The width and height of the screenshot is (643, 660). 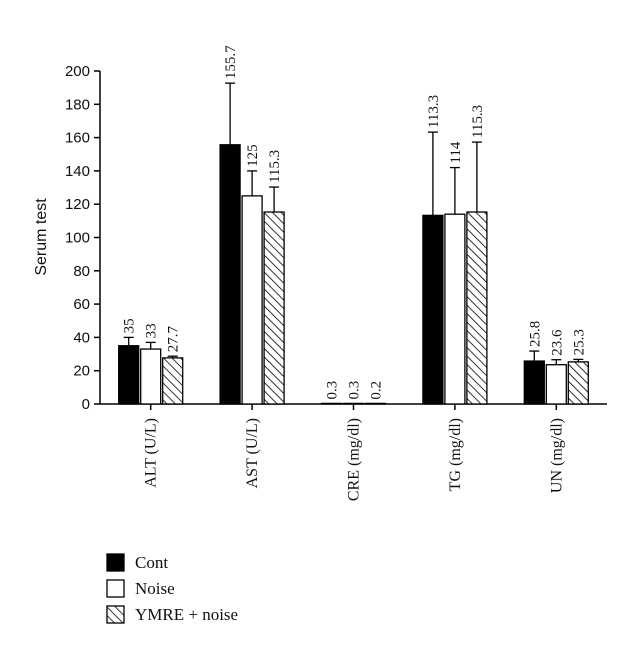 I want to click on legend-label: Noise, so click(x=155, y=588).